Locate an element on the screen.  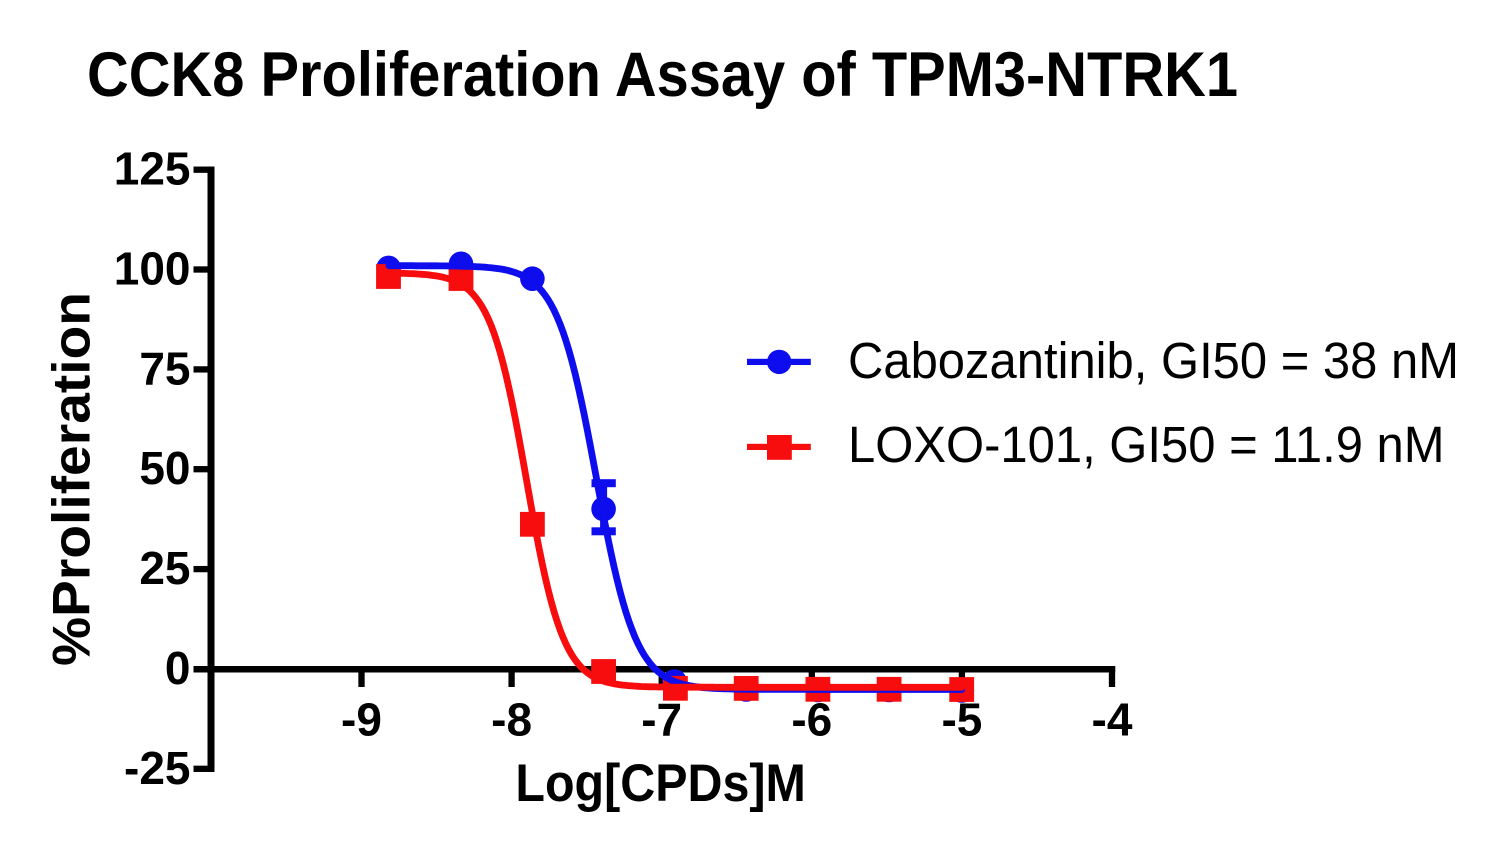
svg-text: -7 is located at coordinates (661, 720).